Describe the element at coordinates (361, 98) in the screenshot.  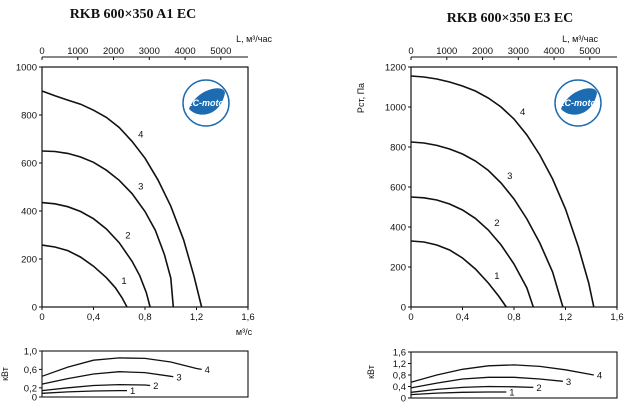
I see `y-axis-label: Рст, Па` at that location.